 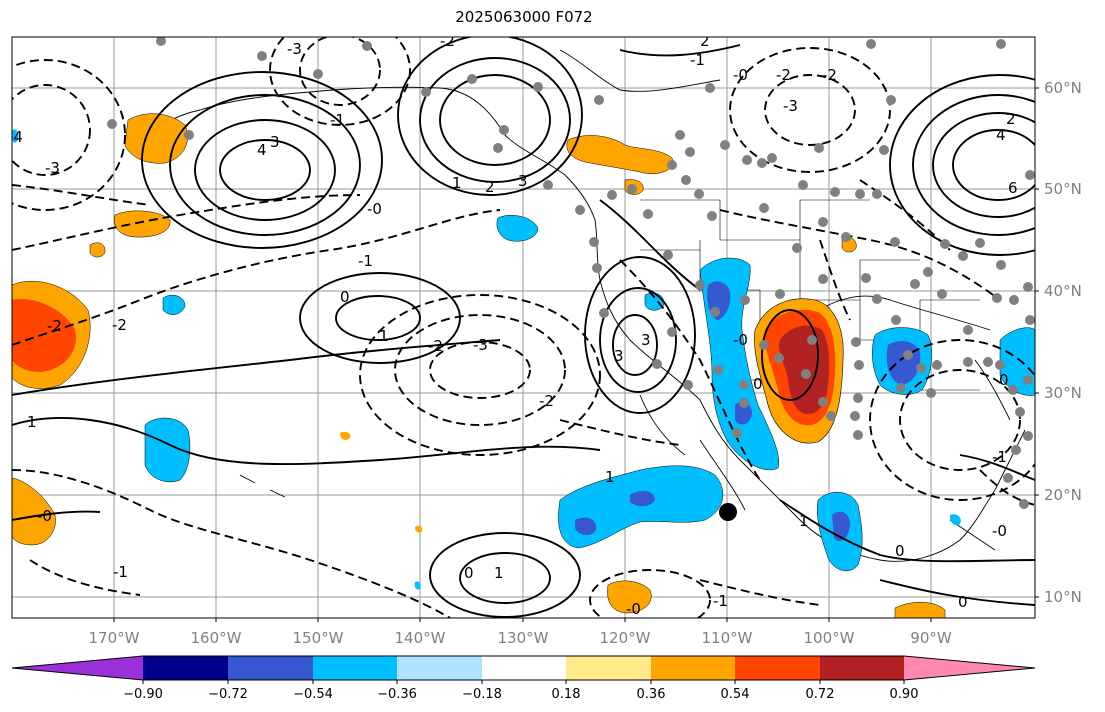 I want to click on colorbar-tick-label: 0.36, so click(x=651, y=694).